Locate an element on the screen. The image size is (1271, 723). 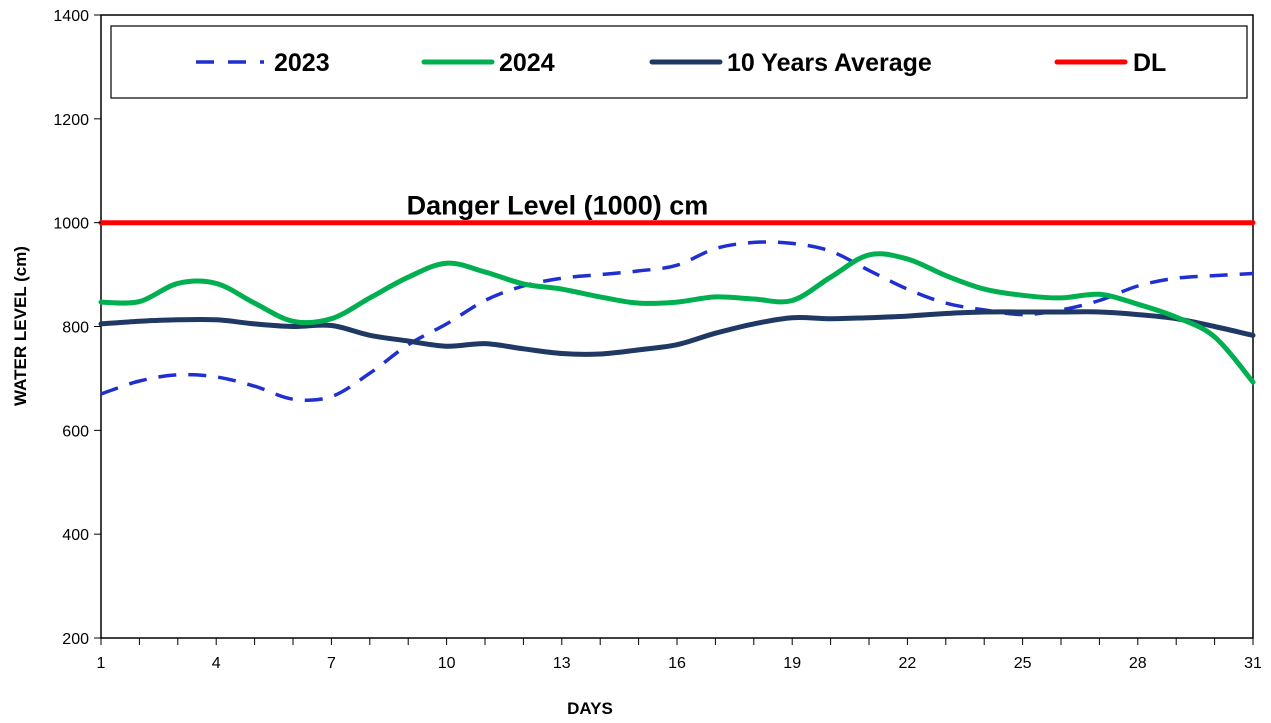
y-tick-label: 1000 is located at coordinates (71, 224).